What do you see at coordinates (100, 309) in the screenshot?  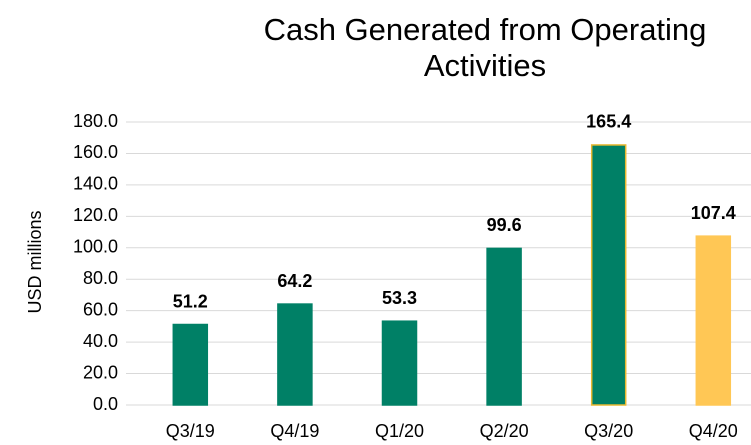 I see `y-tick-label: 60.0` at bounding box center [100, 309].